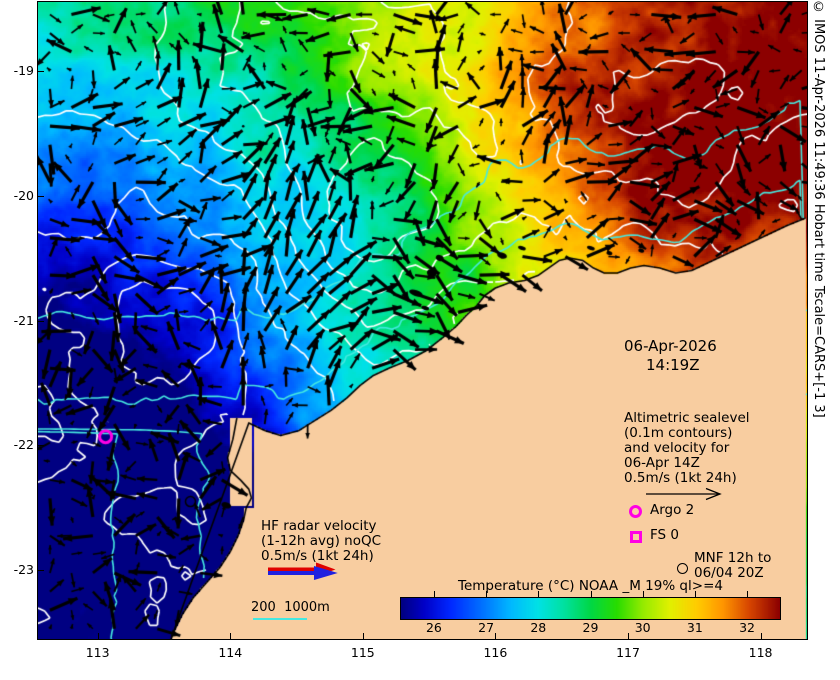 This screenshot has height=680, width=840. I want to click on colorbar-tick-label: 32, so click(747, 627).